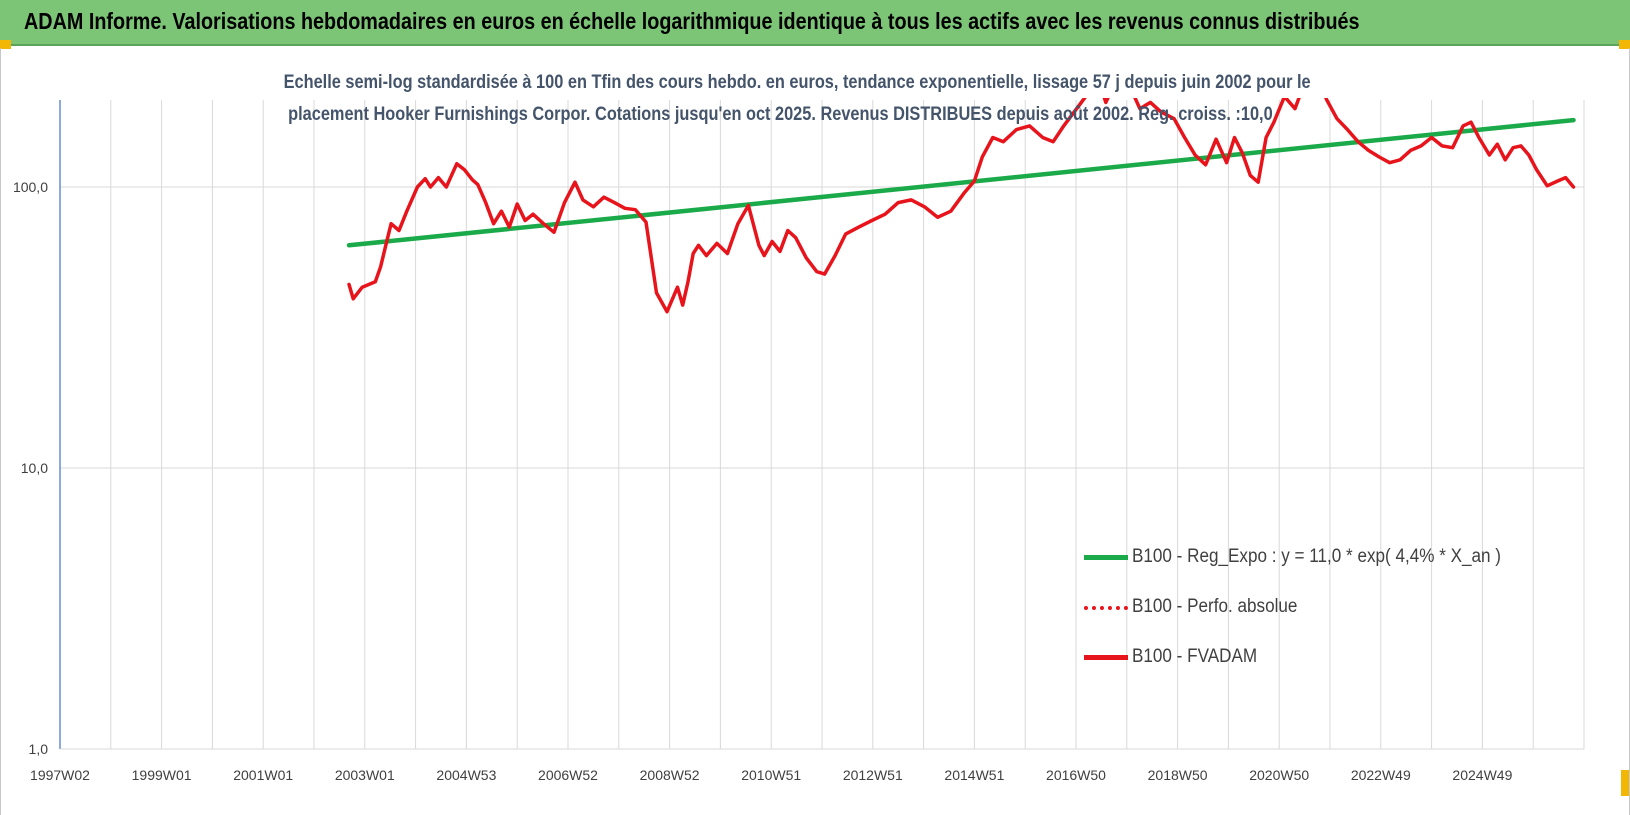 The width and height of the screenshot is (1630, 815). I want to click on legend-swatch-perfo-absolue, so click(1106, 608).